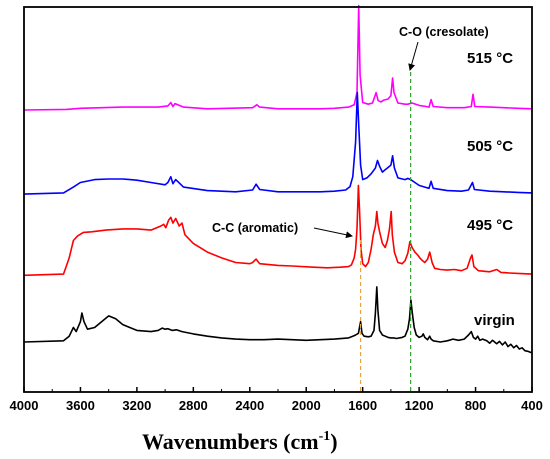 This screenshot has width=550, height=459. I want to click on x-tick-label-2400: 2400, so click(249, 405).